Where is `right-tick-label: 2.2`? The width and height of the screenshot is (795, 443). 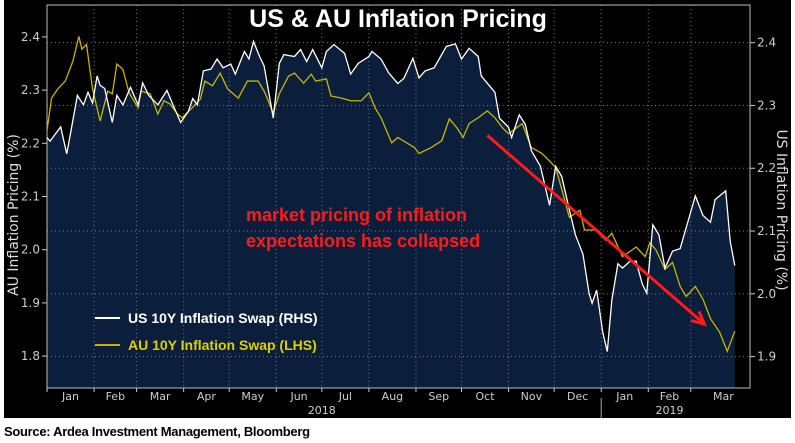 right-tick-label: 2.2 is located at coordinates (766, 168).